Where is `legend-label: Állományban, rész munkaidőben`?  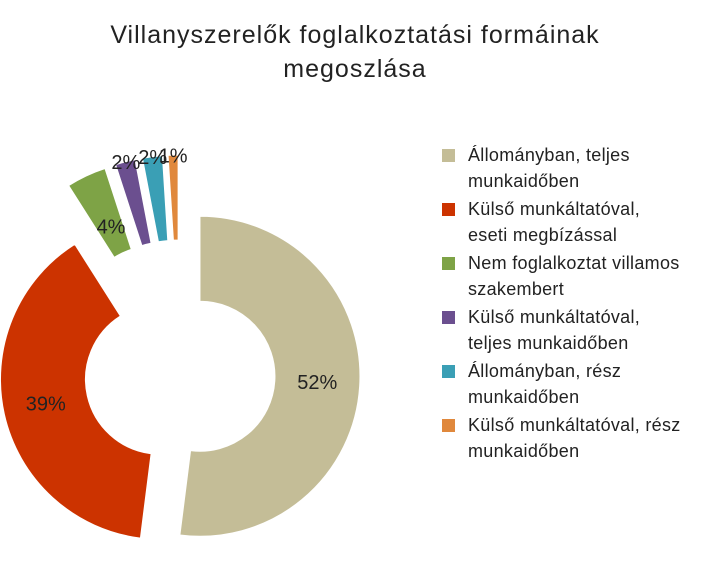
legend-label: Állományban, rész munkaidőben is located at coordinates (545, 384).